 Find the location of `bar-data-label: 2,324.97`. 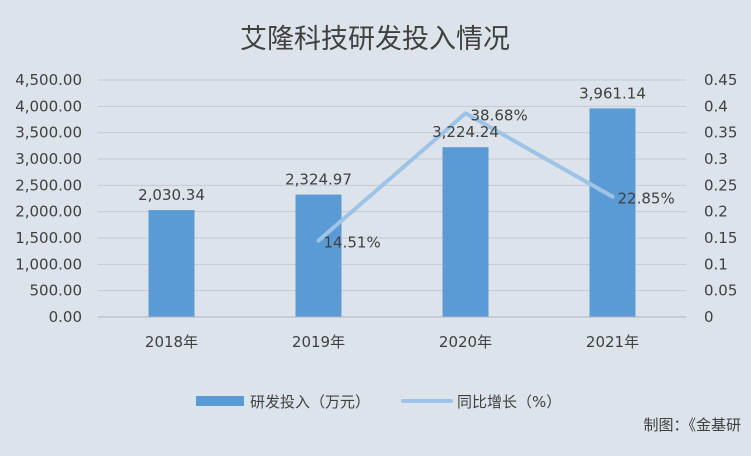

bar-data-label: 2,324.97 is located at coordinates (318, 180).